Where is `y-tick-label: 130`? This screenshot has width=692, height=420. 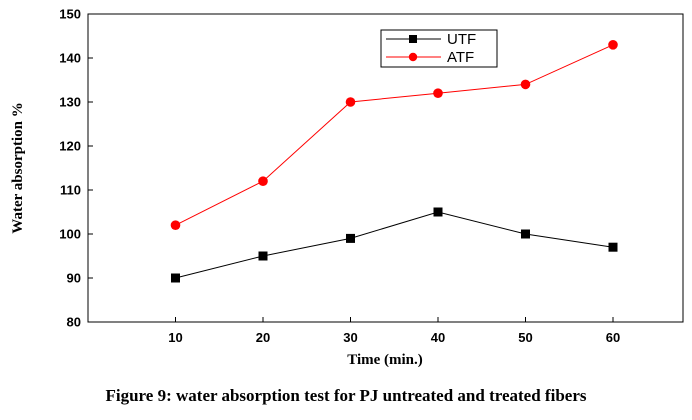
y-tick-label: 130 is located at coordinates (70, 102).